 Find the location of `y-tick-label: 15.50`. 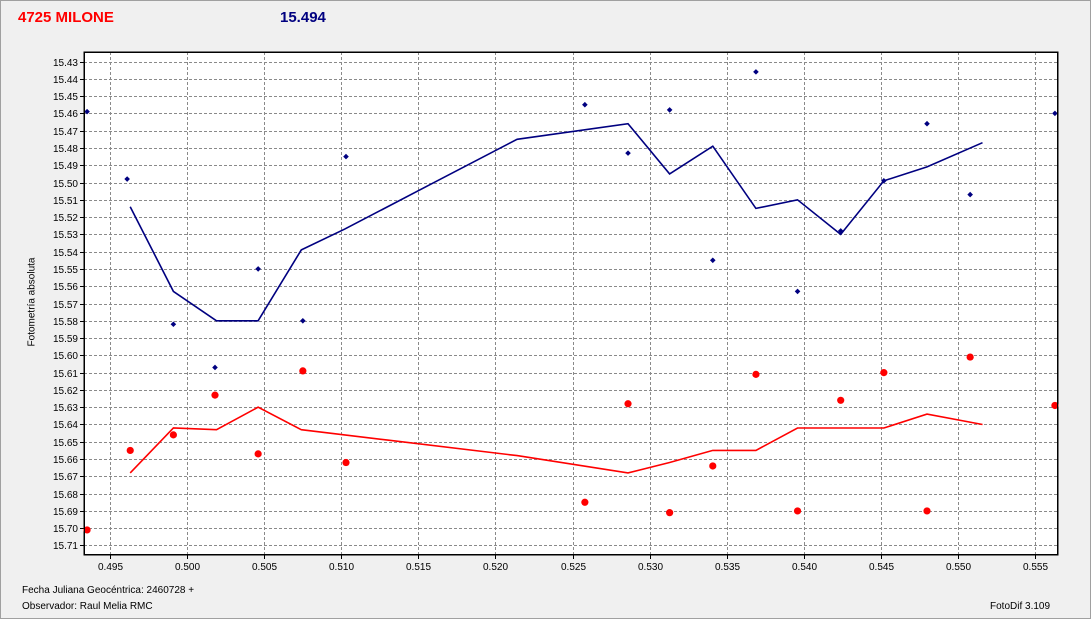

y-tick-label: 15.50 is located at coordinates (65, 184).